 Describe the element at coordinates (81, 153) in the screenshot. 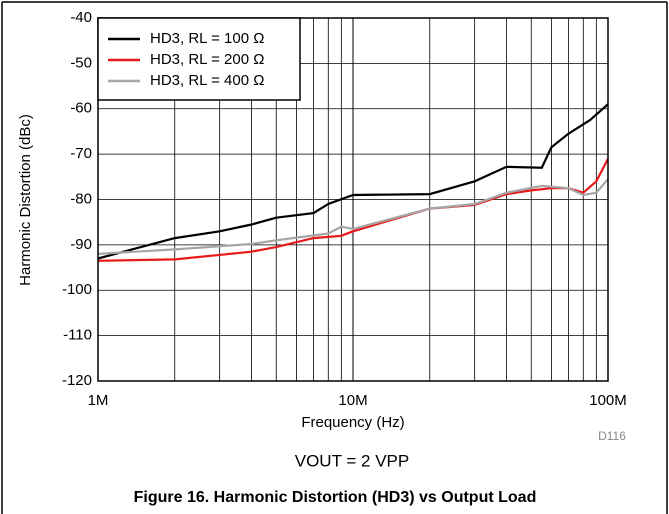

I see `y-tick-label: -70` at that location.